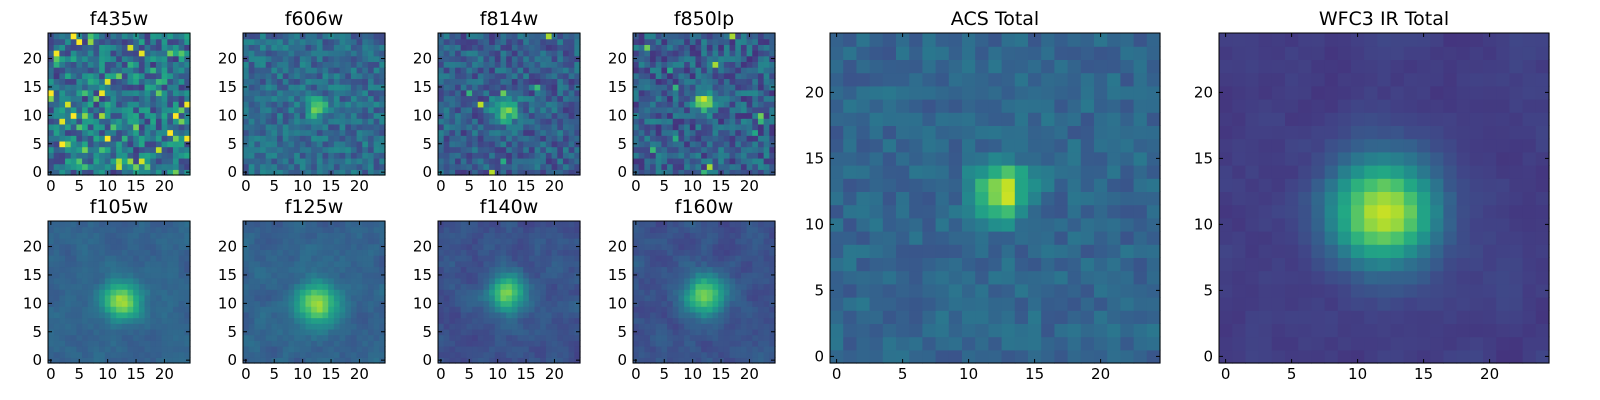 The height and width of the screenshot is (400, 1600). Describe the element at coordinates (427, 144) in the screenshot. I see `y-tick-label: 5` at that location.